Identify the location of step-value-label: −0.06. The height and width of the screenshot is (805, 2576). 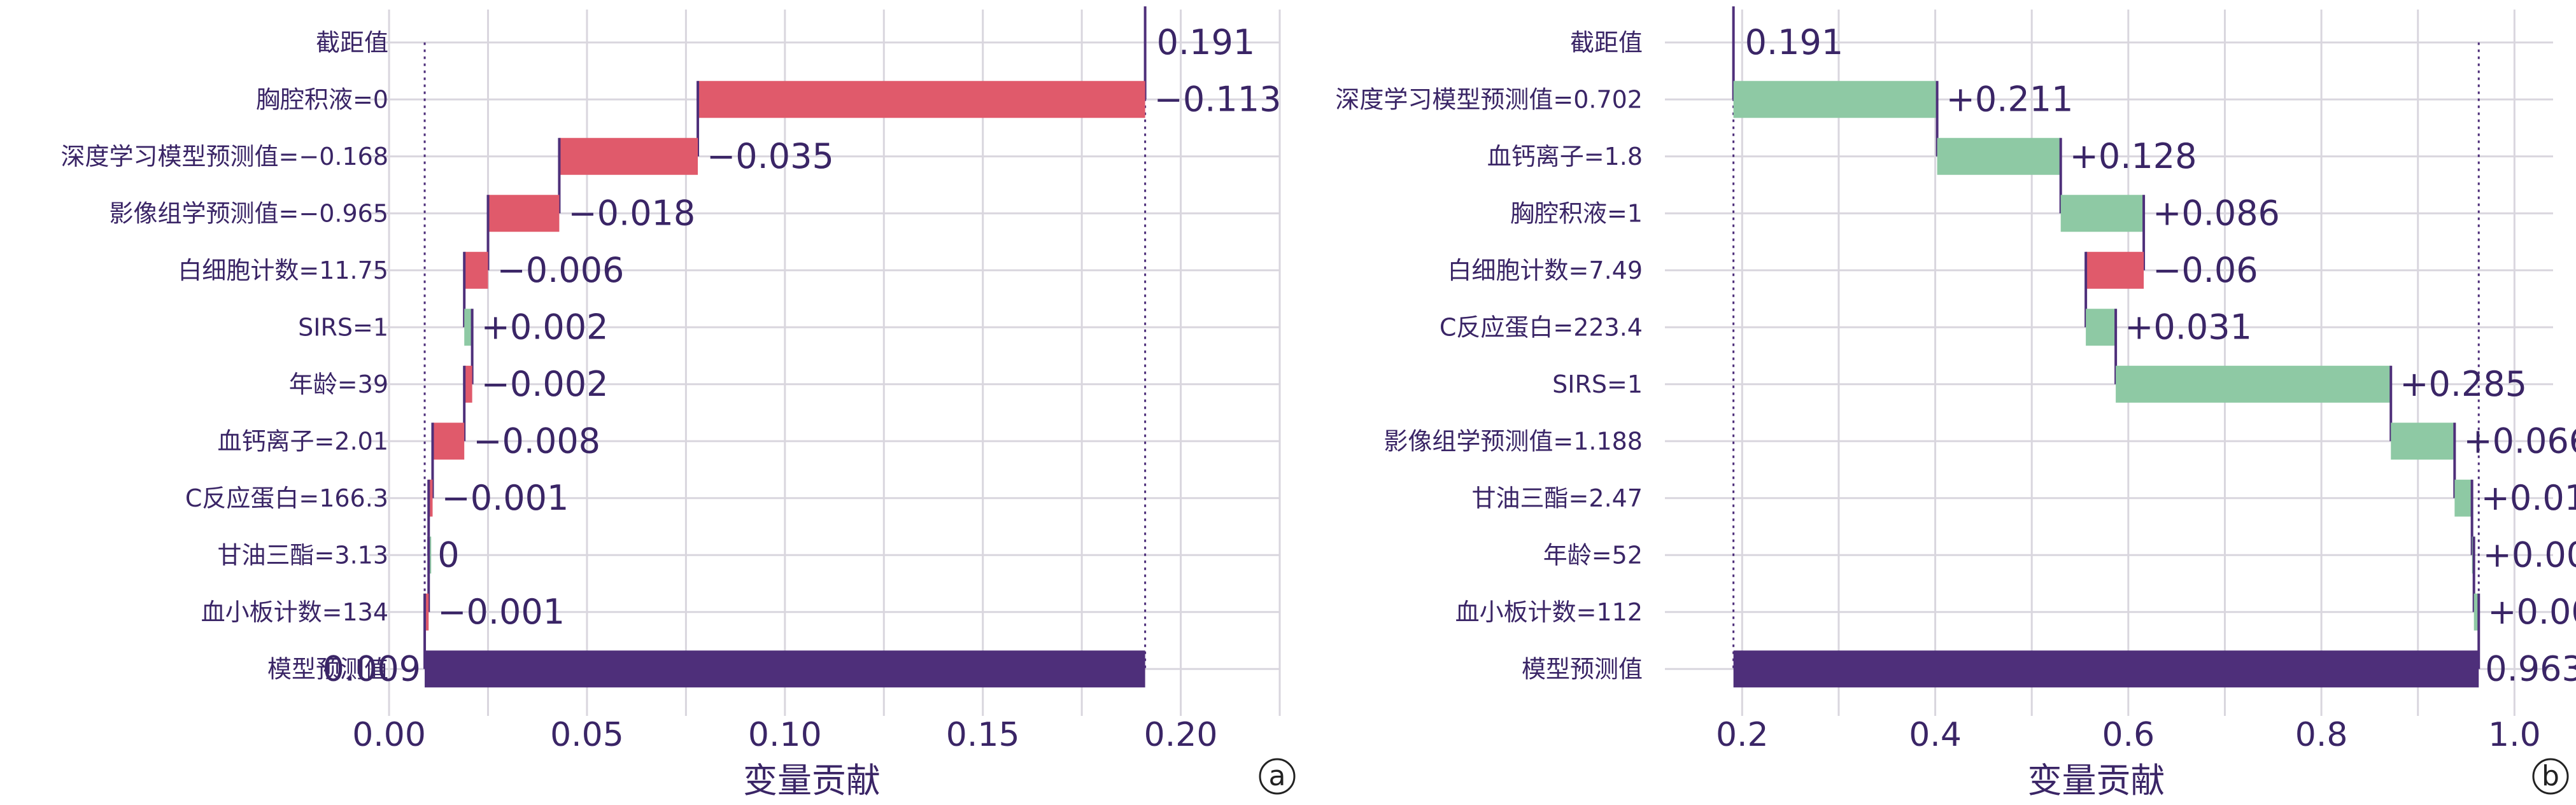
(2205, 270).